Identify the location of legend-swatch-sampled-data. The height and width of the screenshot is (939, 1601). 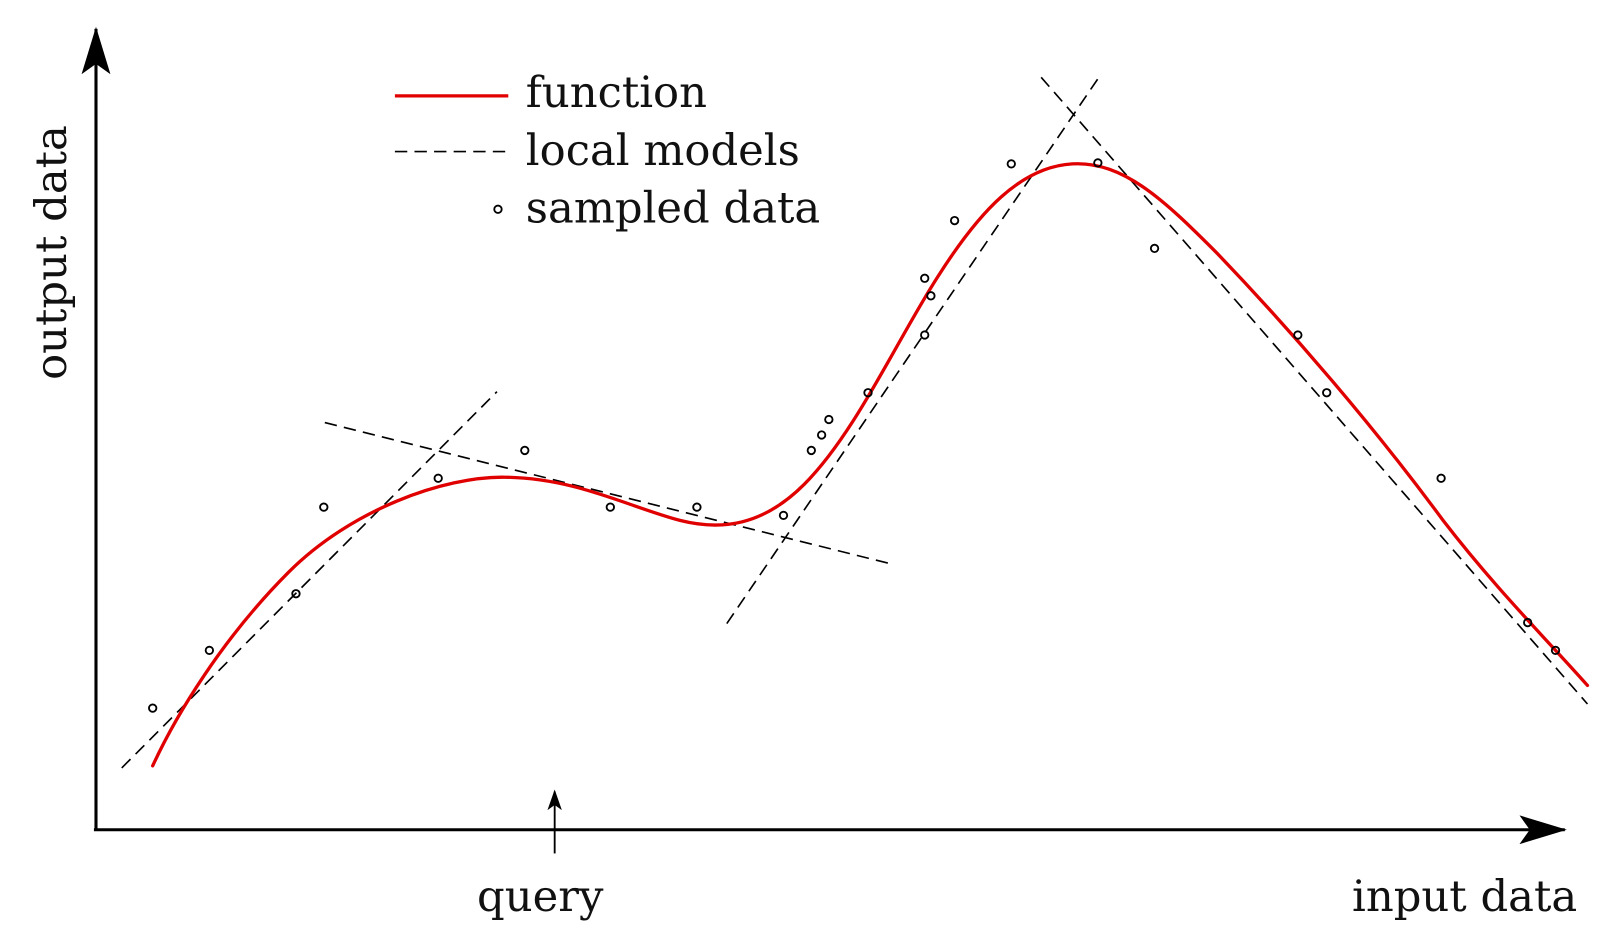
(498, 209).